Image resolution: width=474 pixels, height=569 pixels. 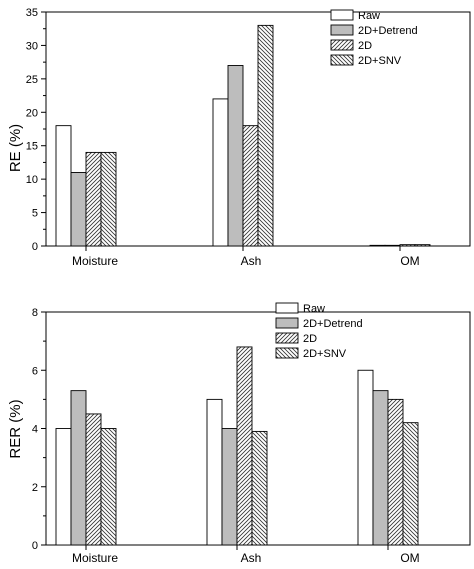 I want to click on y-tick-label: 2, so click(x=35, y=488).